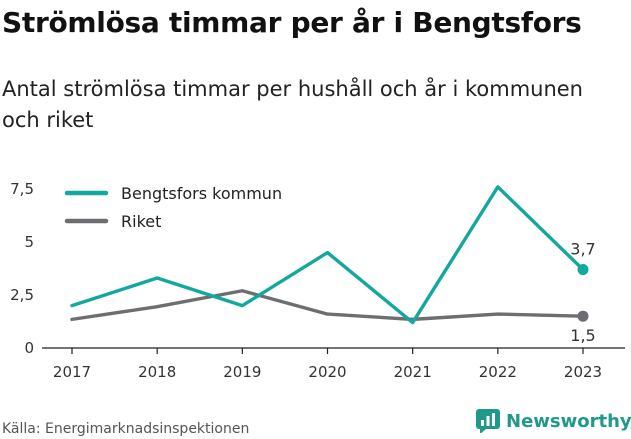  Describe the element at coordinates (582, 335) in the screenshot. I see `end-label-riket: 1,5` at that location.